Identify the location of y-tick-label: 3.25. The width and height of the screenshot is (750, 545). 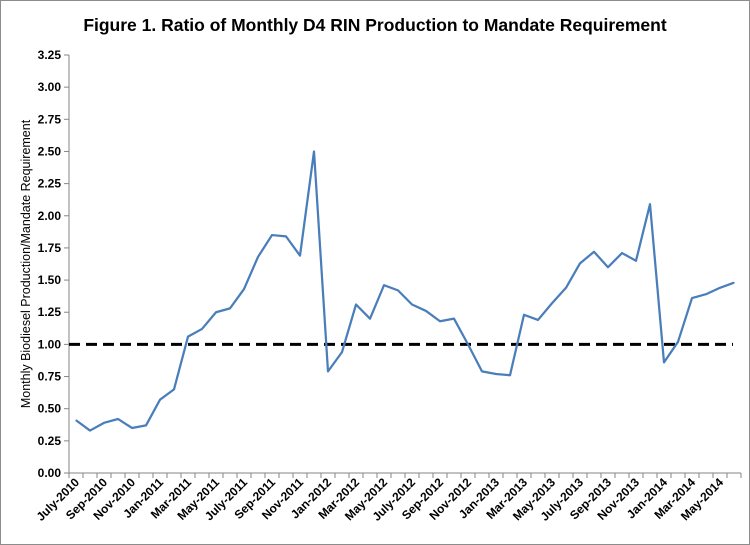
(50, 55).